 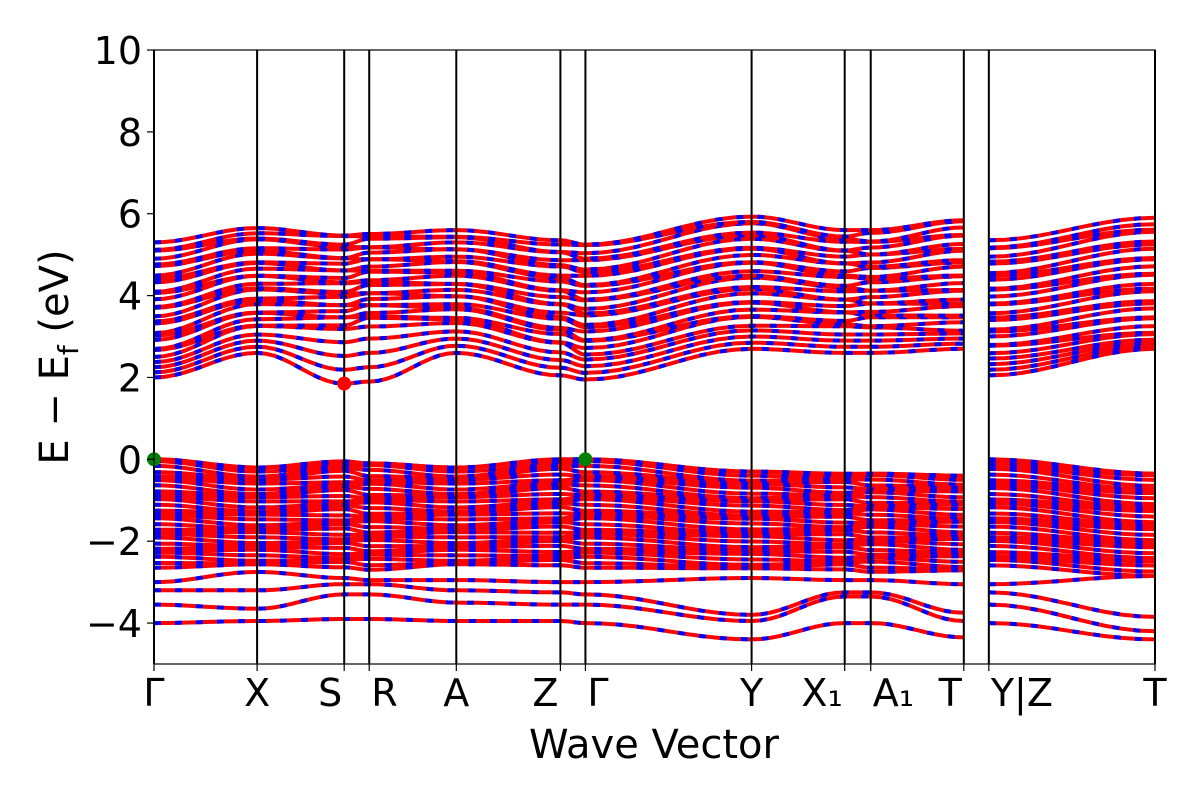 What do you see at coordinates (257, 693) in the screenshot?
I see `x-tick-label: X` at bounding box center [257, 693].